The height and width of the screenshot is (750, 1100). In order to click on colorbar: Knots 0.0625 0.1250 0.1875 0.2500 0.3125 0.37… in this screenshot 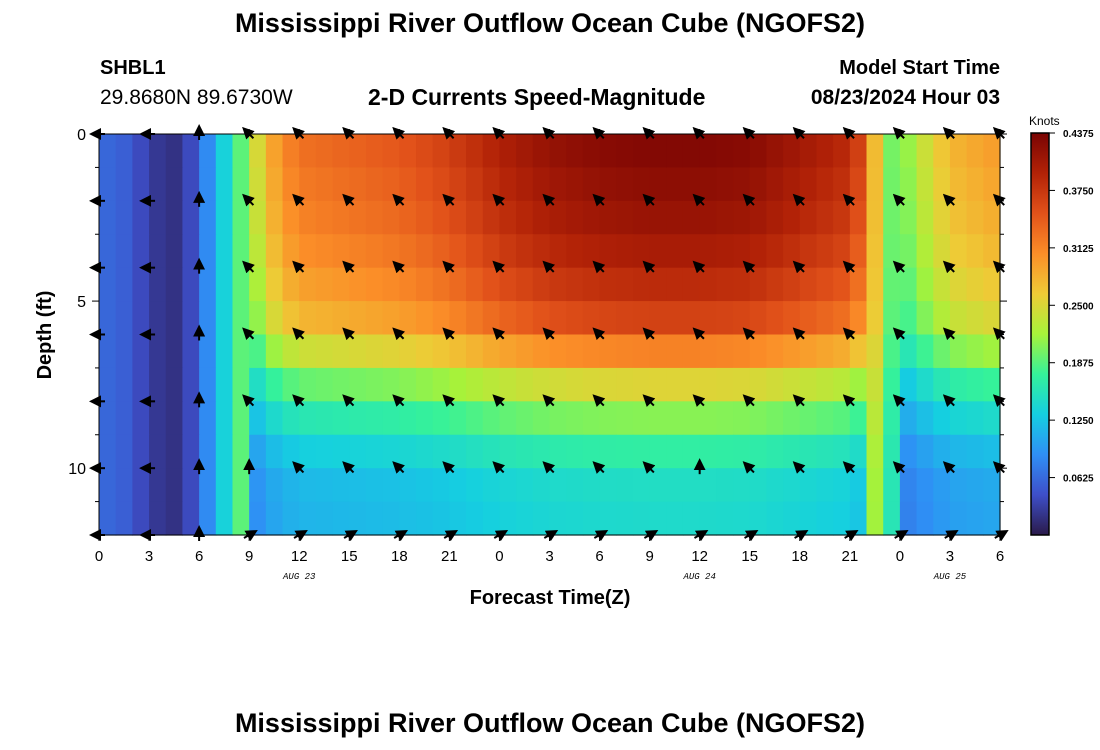, I will do `click(1061, 325)`.